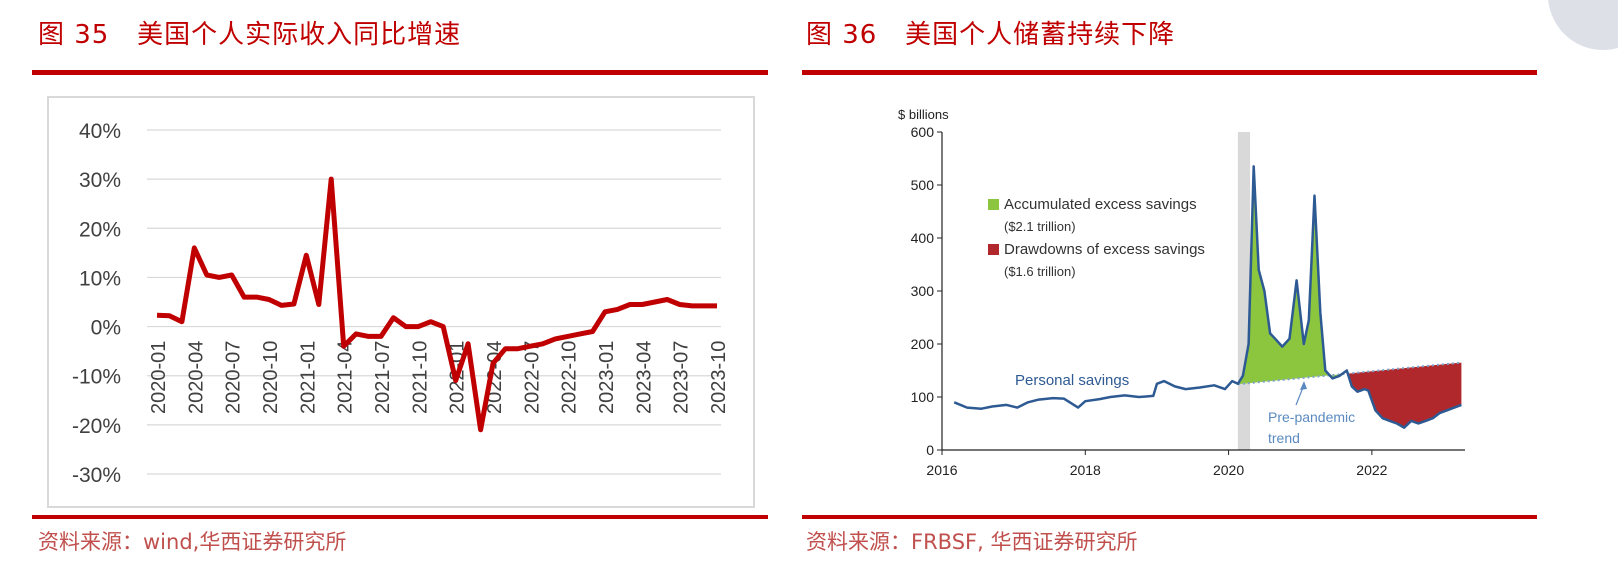 Image resolution: width=1618 pixels, height=574 pixels. I want to click on personal-savings-line, so click(1207, 297).